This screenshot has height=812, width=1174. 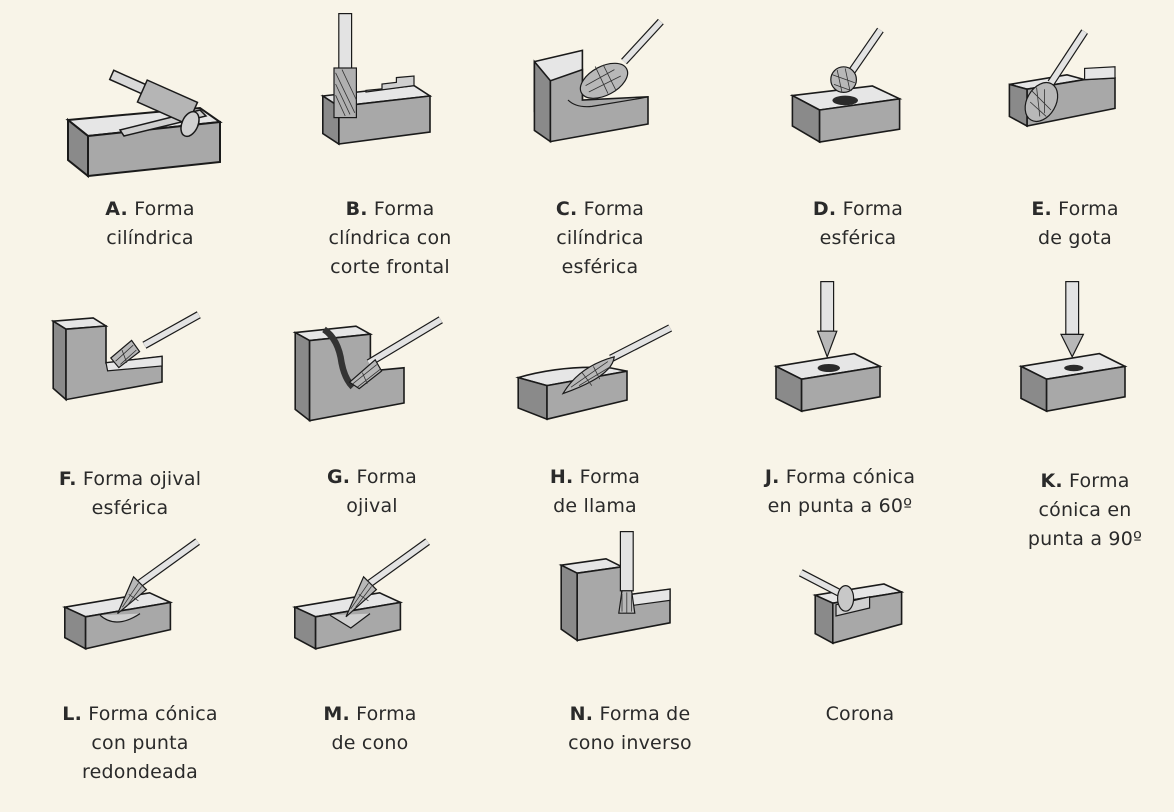 I want to click on caption-f: F. Forma ojival esférica, so click(x=130, y=493).